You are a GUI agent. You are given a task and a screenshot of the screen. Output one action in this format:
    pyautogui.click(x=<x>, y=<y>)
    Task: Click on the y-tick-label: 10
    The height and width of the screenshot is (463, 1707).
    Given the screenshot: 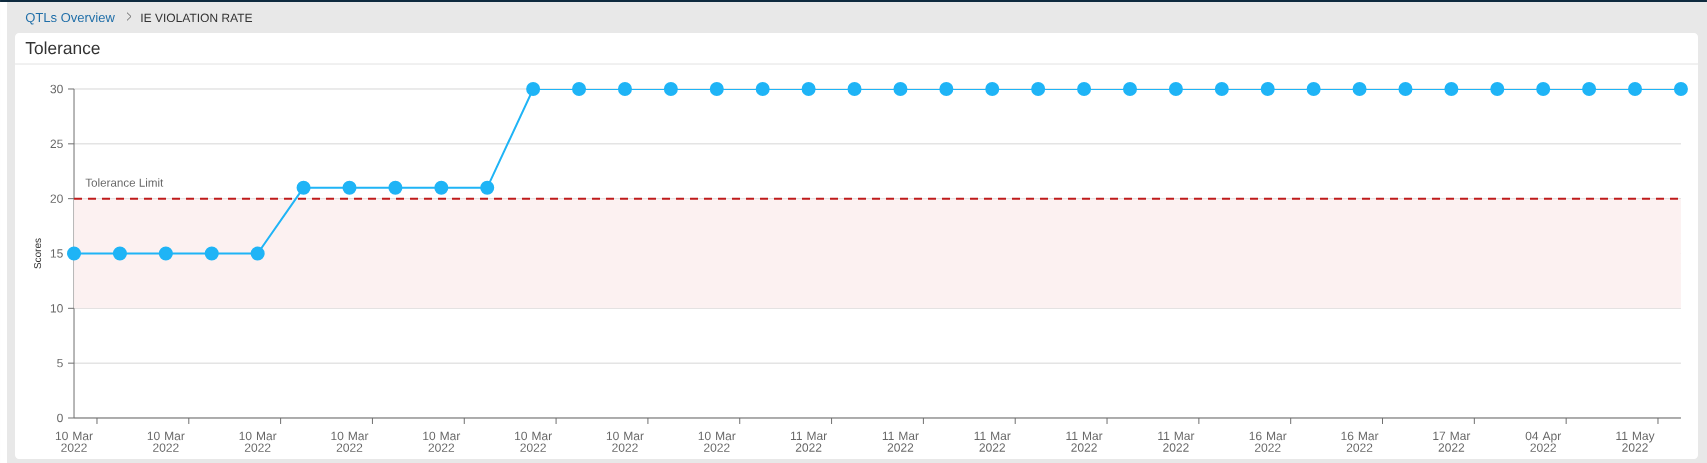 What is the action you would take?
    pyautogui.click(x=56, y=308)
    